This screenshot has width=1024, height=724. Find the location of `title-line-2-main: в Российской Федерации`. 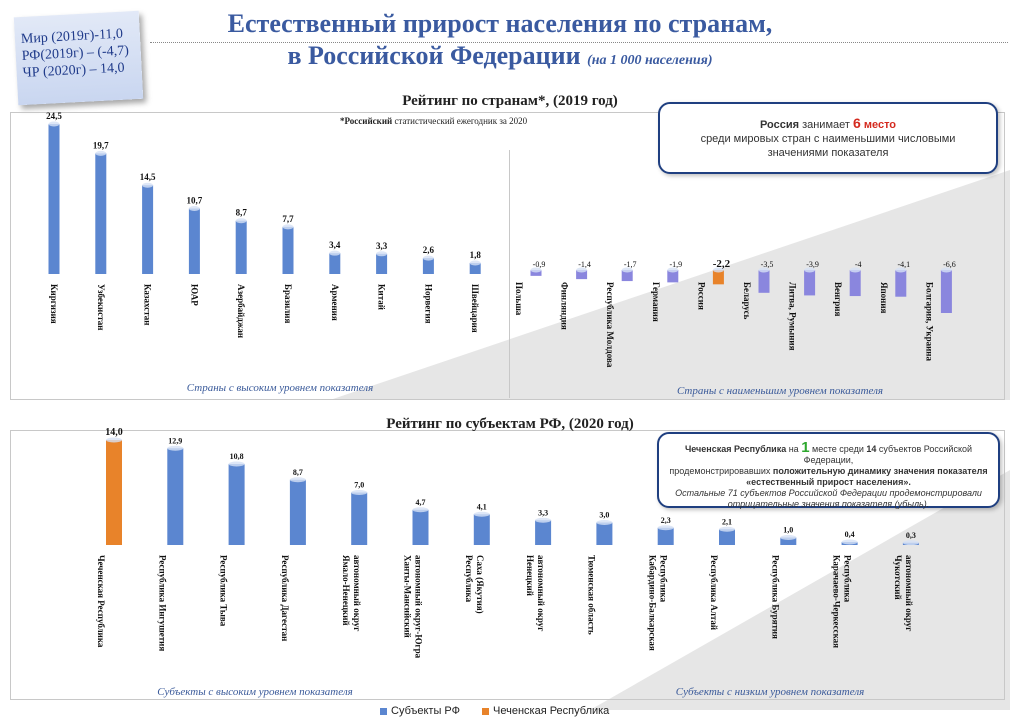

title-line-2-main: в Российской Федерации is located at coordinates (434, 55).